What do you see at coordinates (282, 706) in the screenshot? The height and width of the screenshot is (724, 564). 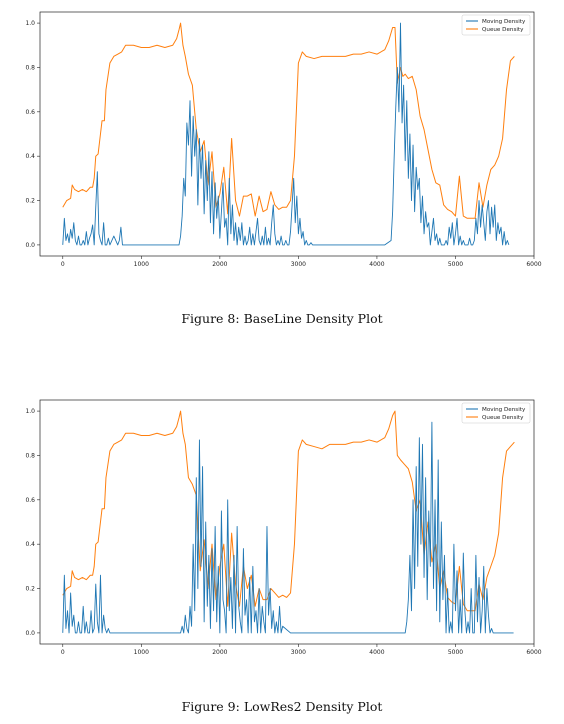 I see `figure-9-caption: Figure 9: LowRes2 Density Plot` at bounding box center [282, 706].